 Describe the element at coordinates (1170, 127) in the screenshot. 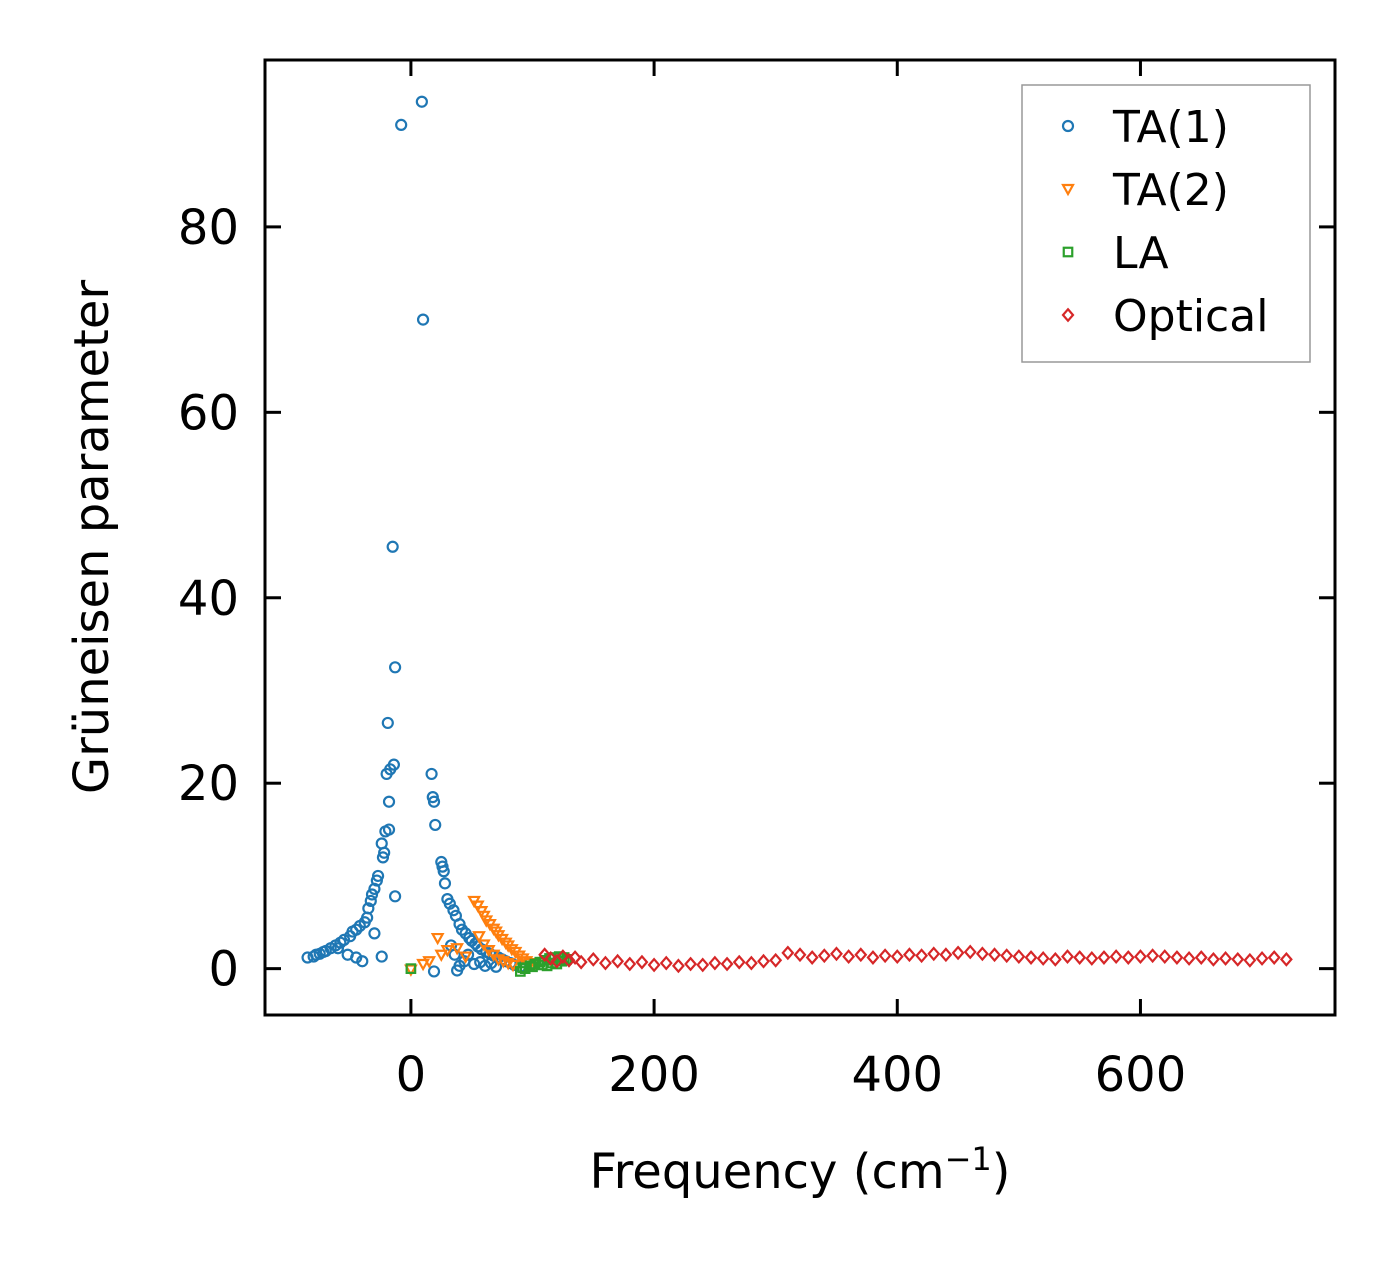

I see `legend-label: TA(1)` at that location.